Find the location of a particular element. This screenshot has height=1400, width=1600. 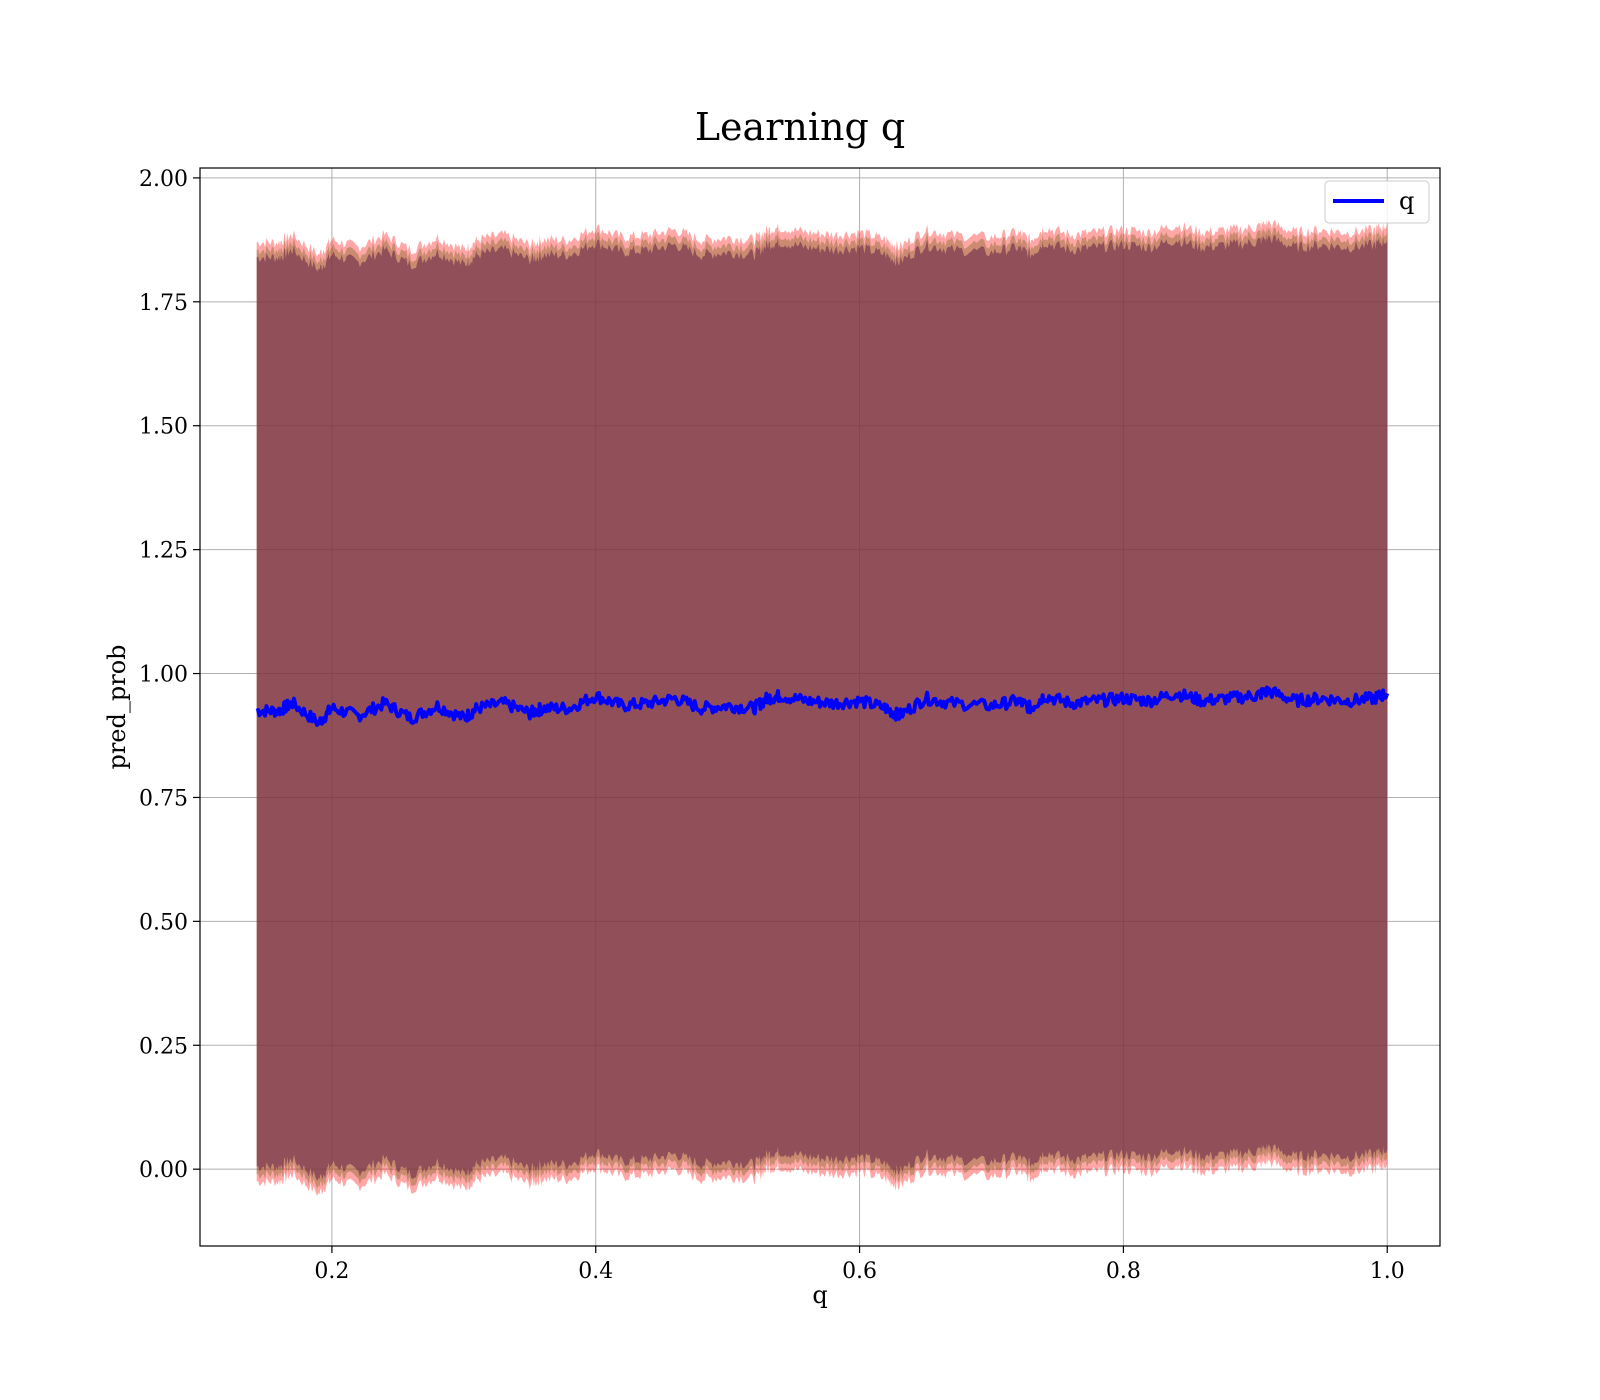

y-tick-label: 1.25 is located at coordinates (163, 551).